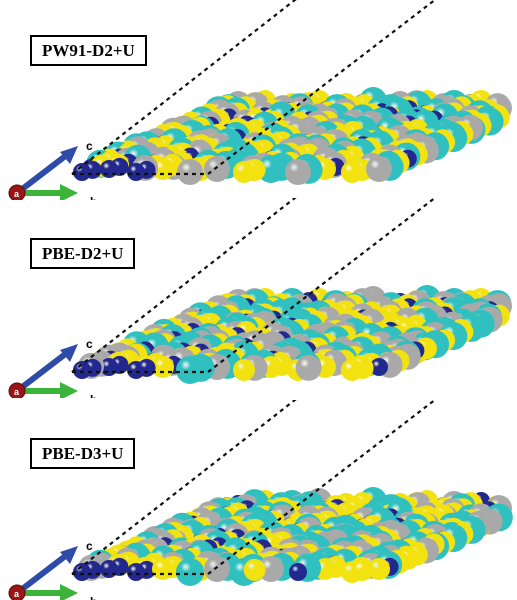 This screenshot has width=517, height=600. Describe the element at coordinates (83, 453) in the screenshot. I see `panel-label: PBE-D3+U` at that location.